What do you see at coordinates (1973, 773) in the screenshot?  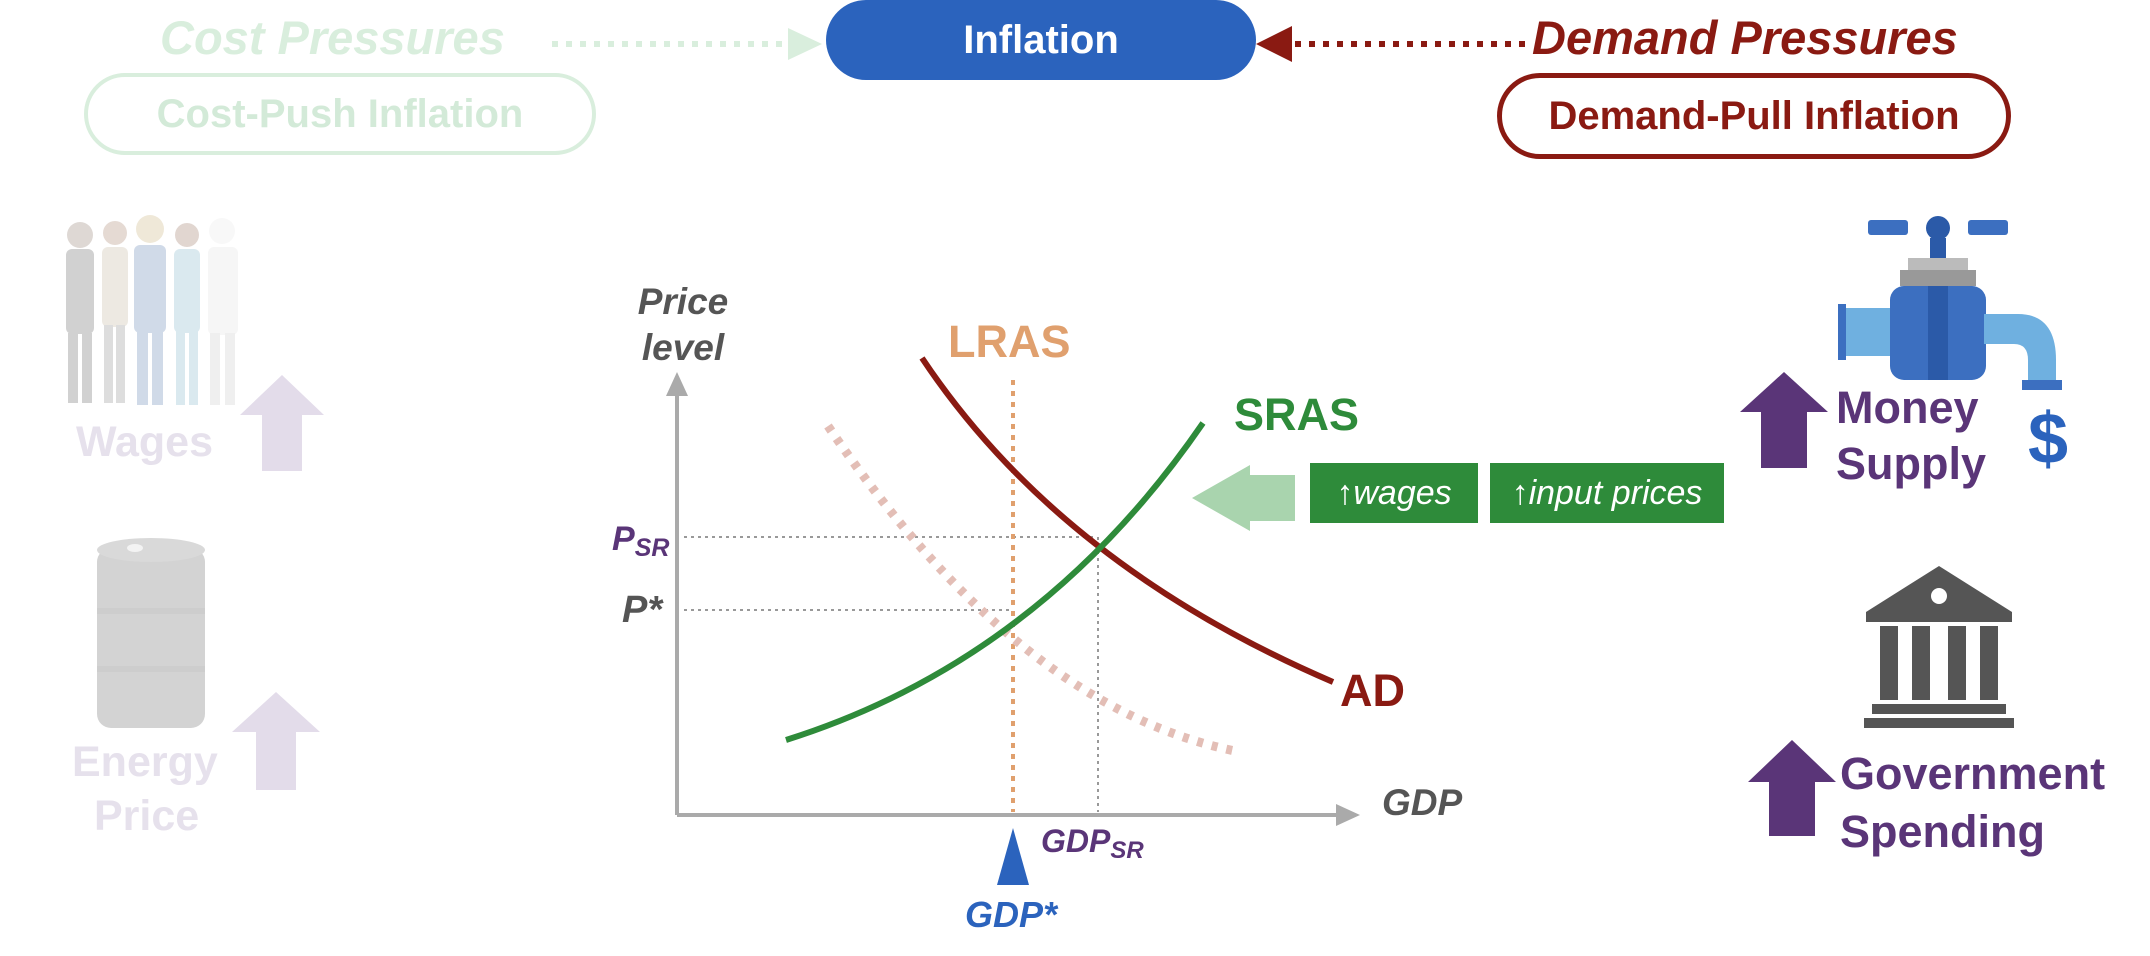 I see `gov-spending-line1: Government` at bounding box center [1973, 773].